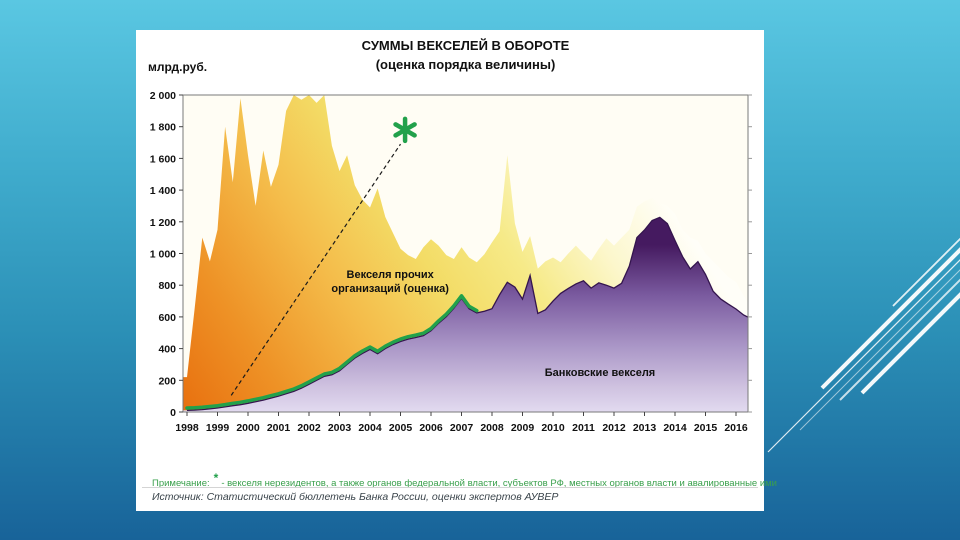  Describe the element at coordinates (465, 45) in the screenshot. I see `chart-title-line1: СУММЫ ВЕКСЕЛЕЙ В ОБОРОТЕ` at that location.